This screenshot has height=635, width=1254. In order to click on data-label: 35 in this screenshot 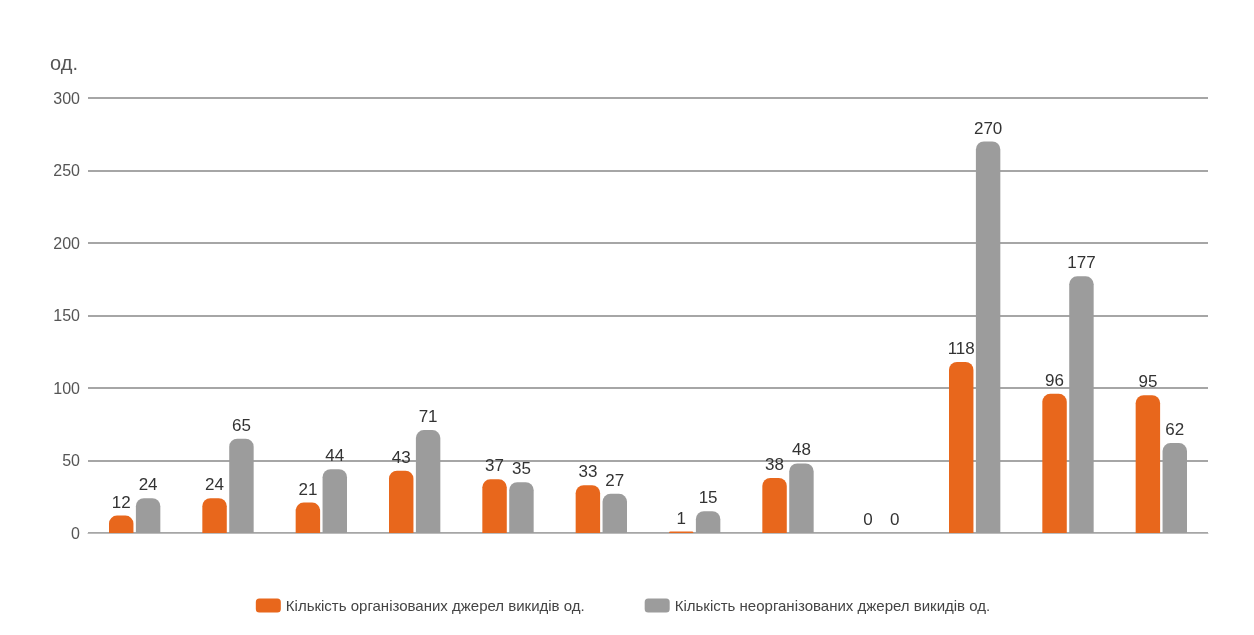, I will do `click(521, 469)`.